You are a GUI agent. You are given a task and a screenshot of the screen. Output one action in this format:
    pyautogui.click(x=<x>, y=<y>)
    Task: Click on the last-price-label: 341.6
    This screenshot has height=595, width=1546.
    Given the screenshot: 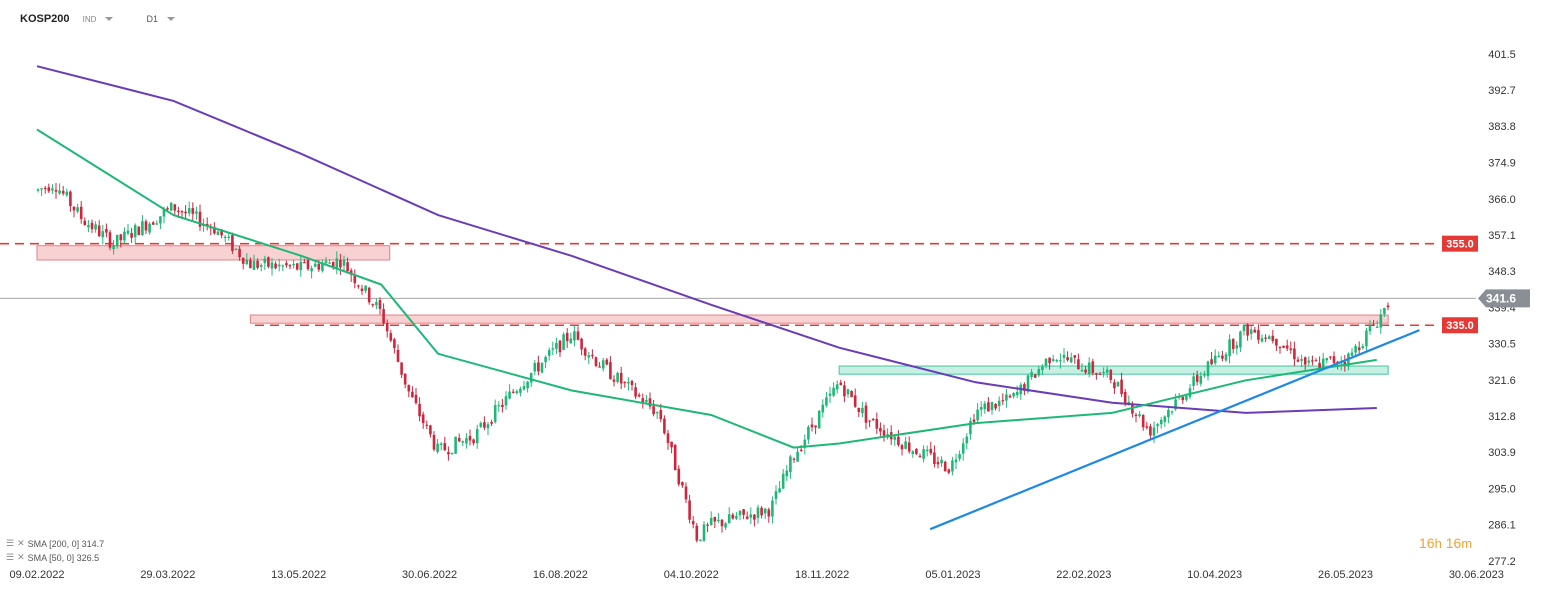 What is the action you would take?
    pyautogui.click(x=1501, y=298)
    